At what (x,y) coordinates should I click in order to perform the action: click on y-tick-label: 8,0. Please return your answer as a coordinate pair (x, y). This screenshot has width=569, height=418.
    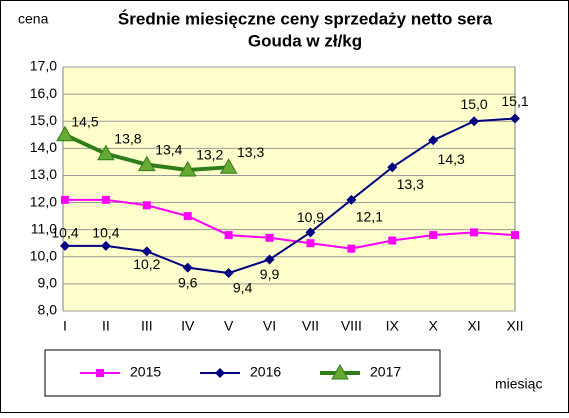
    Looking at the image, I should click on (48, 310).